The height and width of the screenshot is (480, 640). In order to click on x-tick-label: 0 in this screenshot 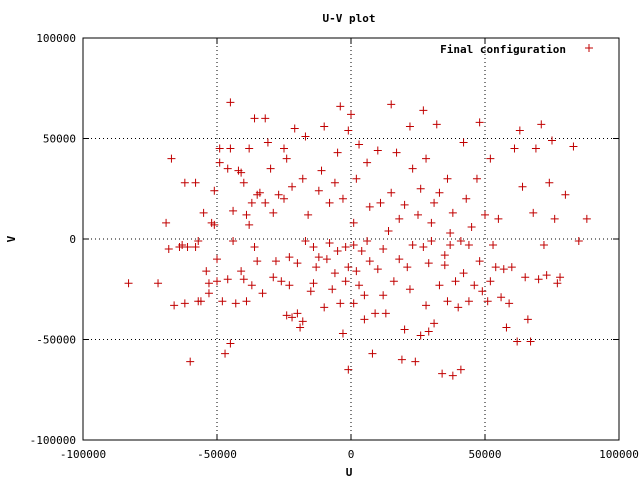, I will do `click(351, 454)`.